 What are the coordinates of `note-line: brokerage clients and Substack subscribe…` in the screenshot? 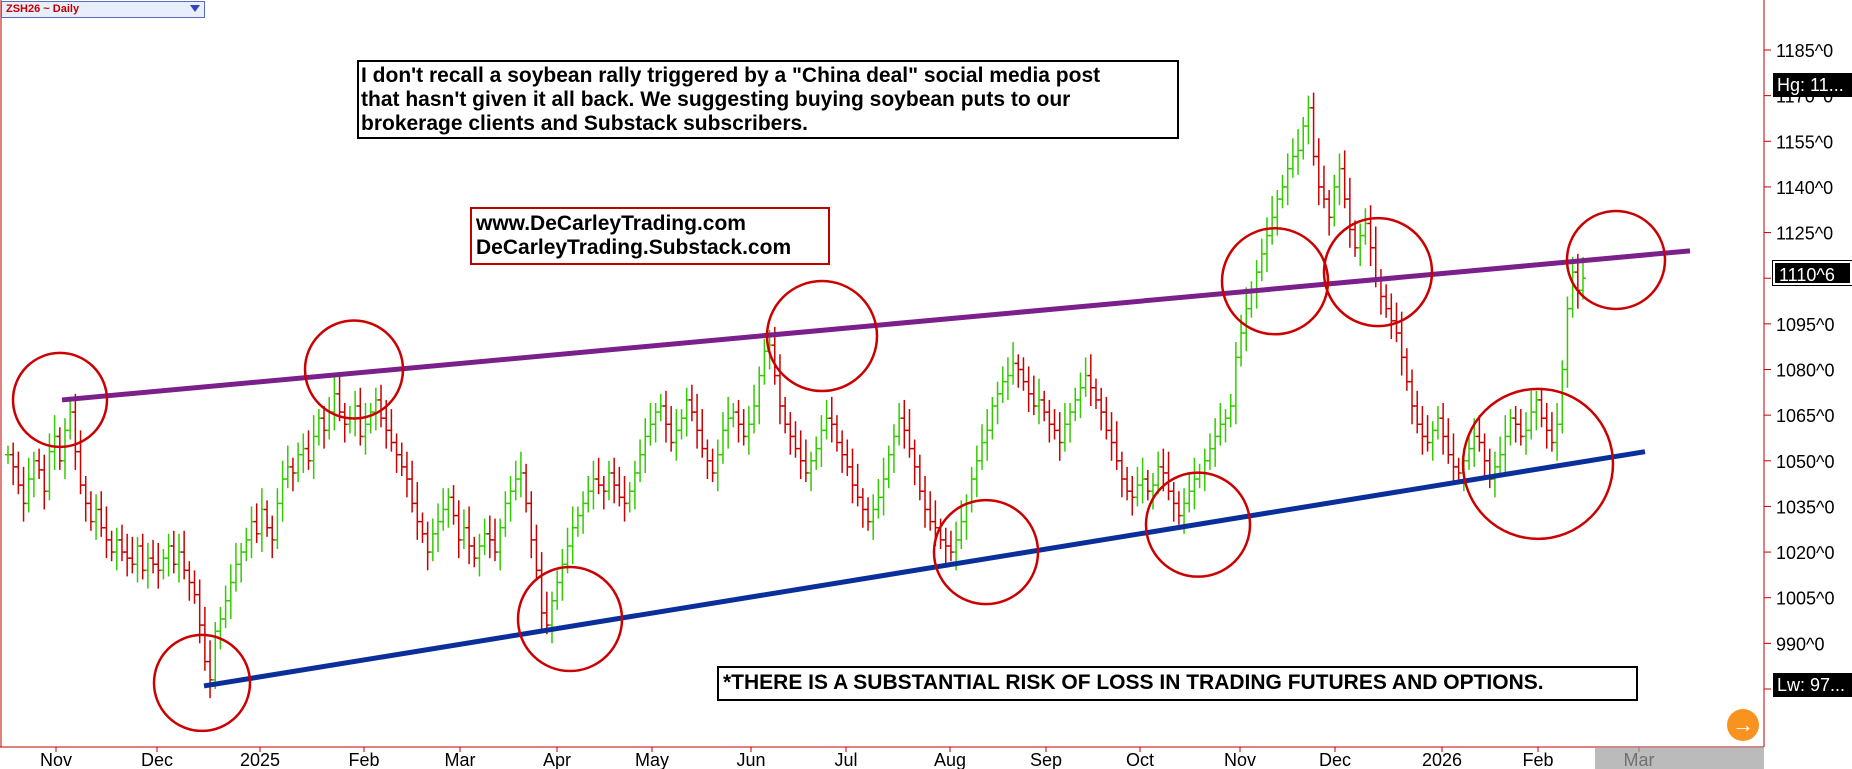 It's located at (585, 123).